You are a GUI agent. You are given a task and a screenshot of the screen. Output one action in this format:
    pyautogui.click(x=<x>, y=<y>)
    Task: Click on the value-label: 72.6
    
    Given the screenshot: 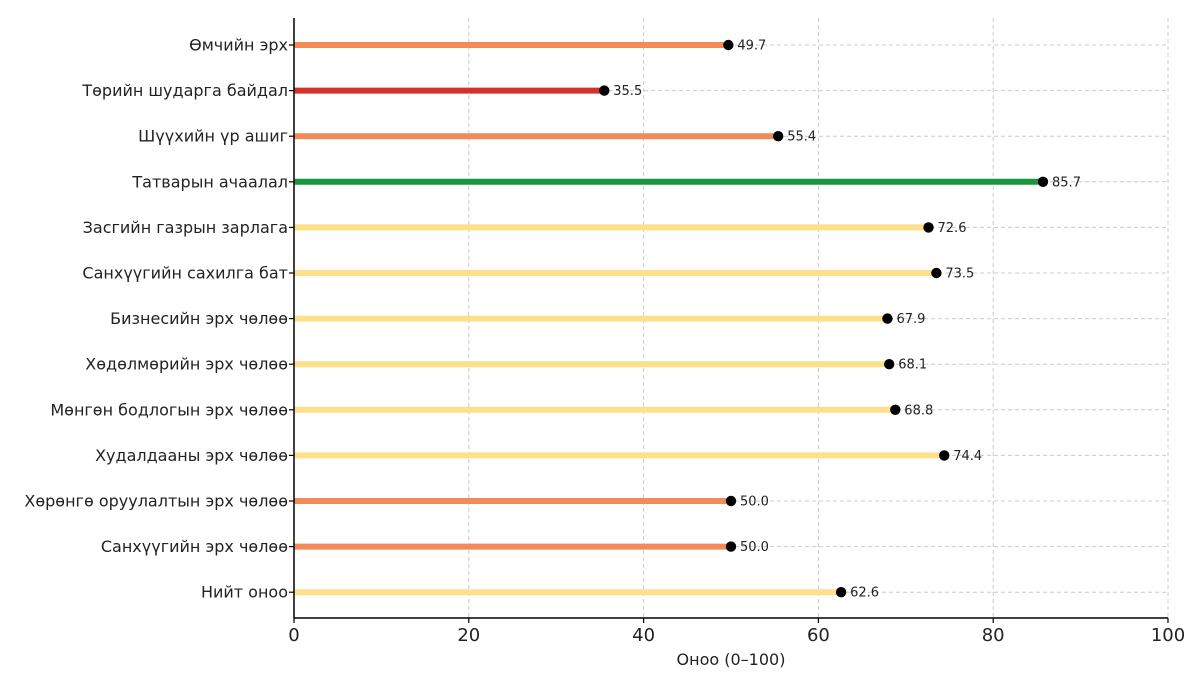 What is the action you would take?
    pyautogui.click(x=952, y=228)
    